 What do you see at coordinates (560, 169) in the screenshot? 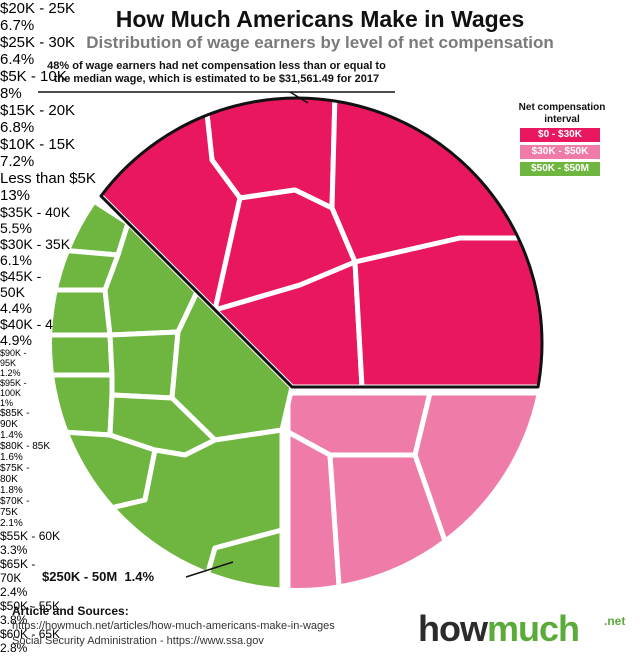
I see `legend-entry: $50K - $50M` at bounding box center [560, 169].